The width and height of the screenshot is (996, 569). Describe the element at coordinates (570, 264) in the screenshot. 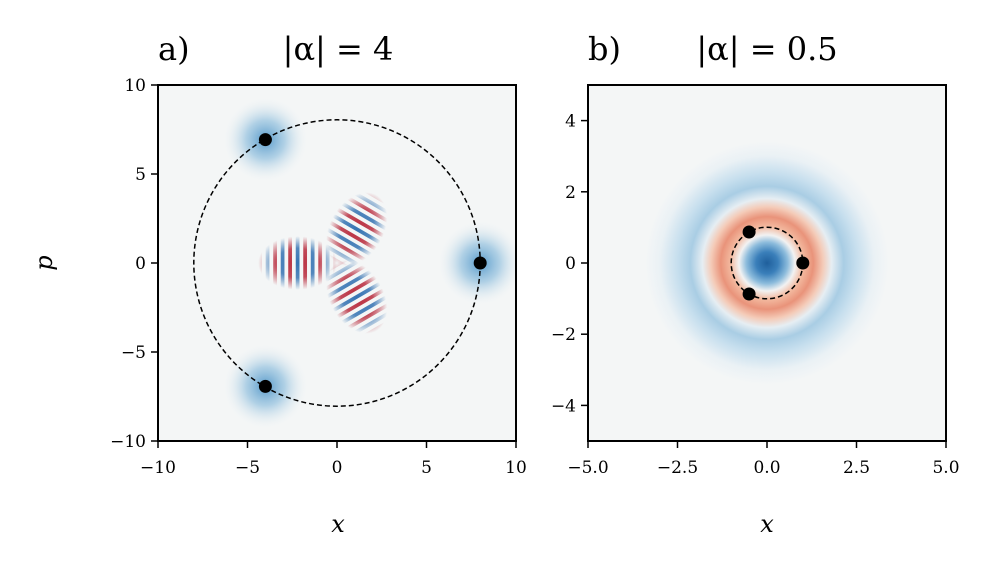

I see `panel-b-ytick-label-2: 0` at that location.